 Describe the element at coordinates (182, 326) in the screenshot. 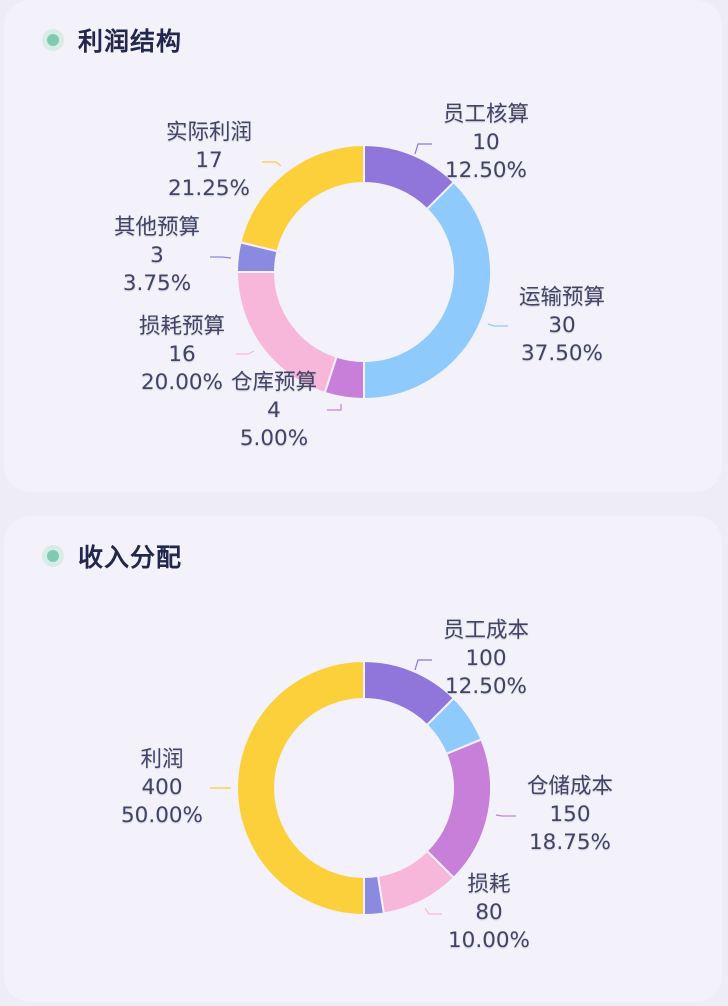

I see `svg-text: 损耗预算` at that location.